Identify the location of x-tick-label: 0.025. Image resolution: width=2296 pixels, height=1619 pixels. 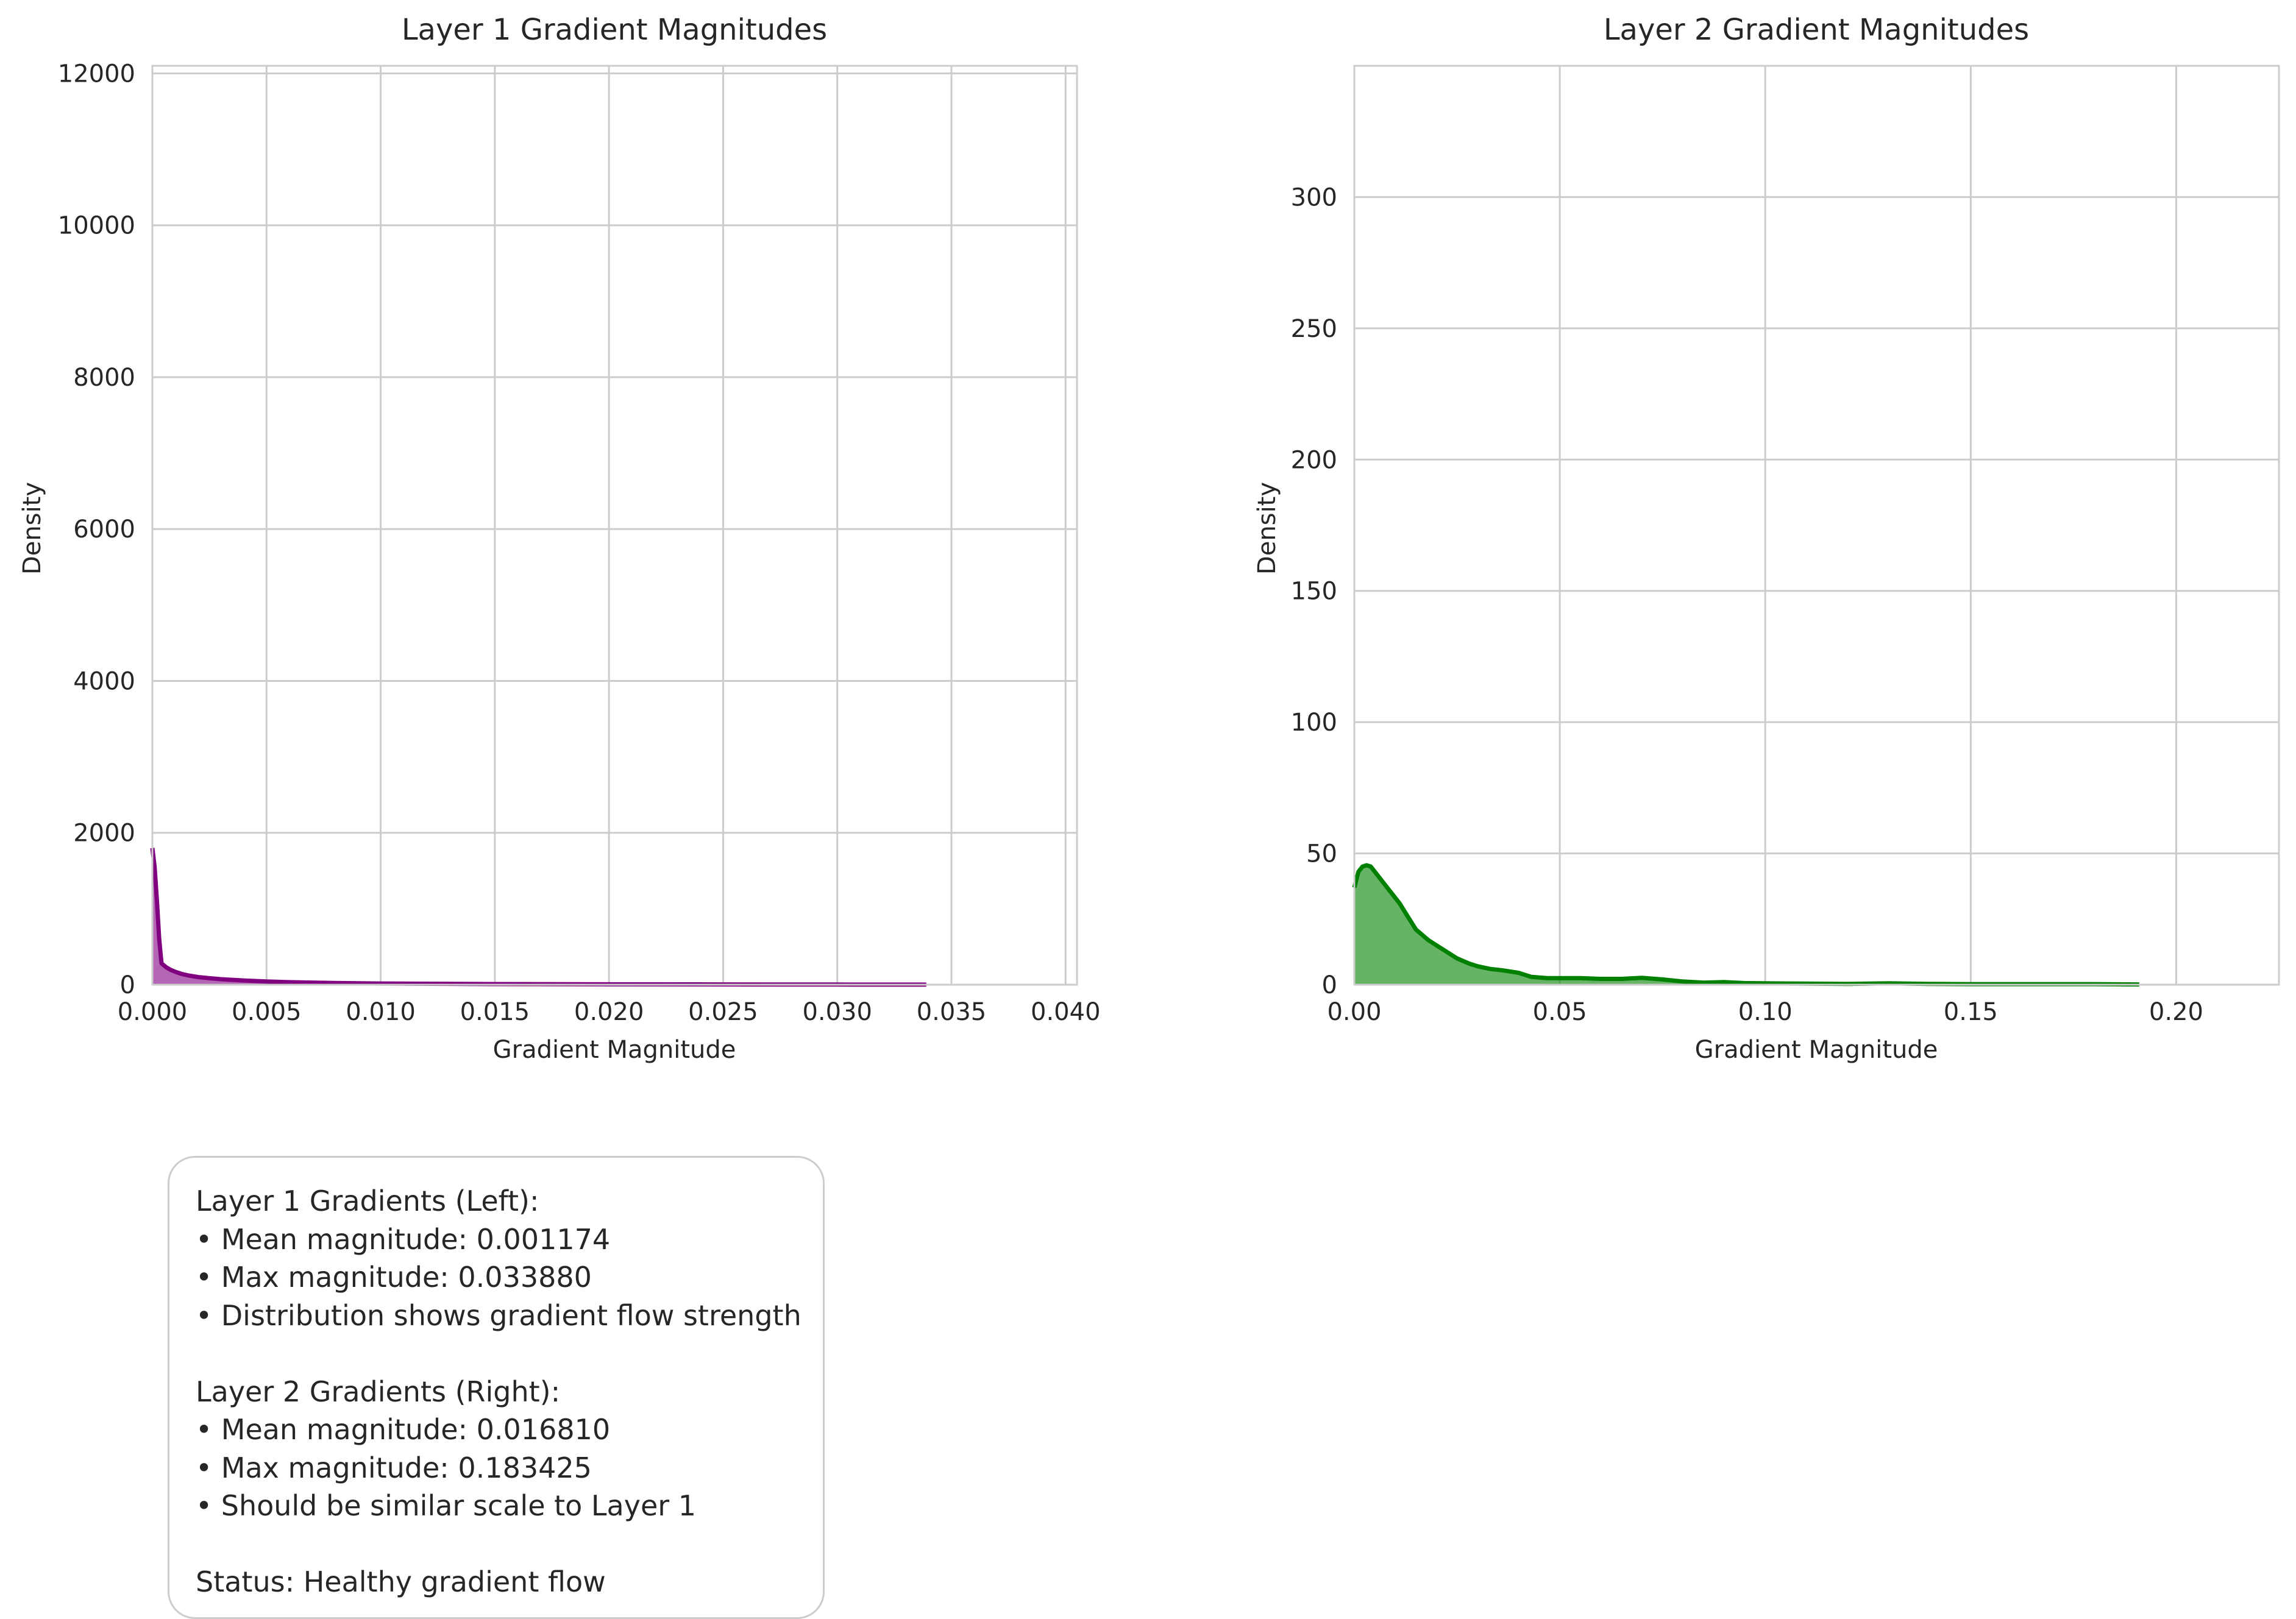
(723, 1012).